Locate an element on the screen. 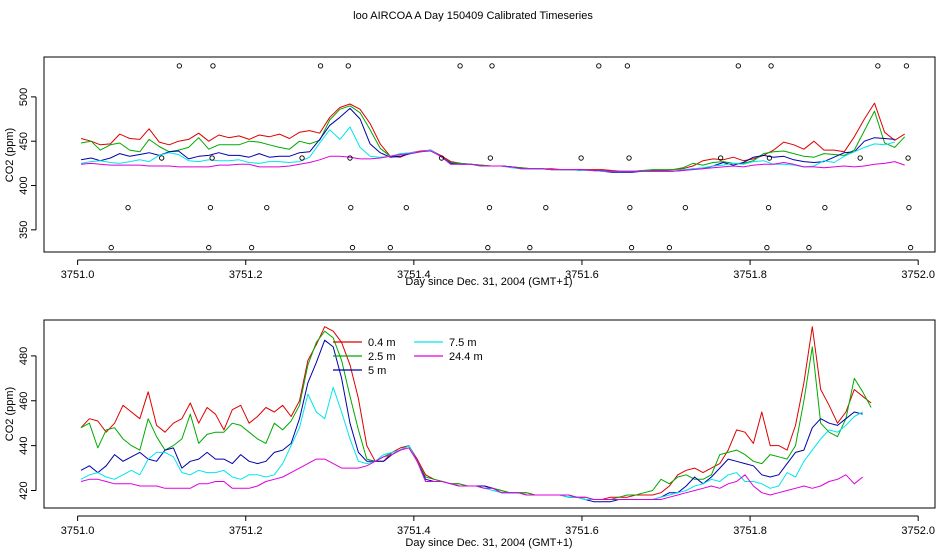 The width and height of the screenshot is (950, 550). bottom-x-axis-label: Day since Dec. 31, 2004 (GMT+1) is located at coordinates (488, 543).